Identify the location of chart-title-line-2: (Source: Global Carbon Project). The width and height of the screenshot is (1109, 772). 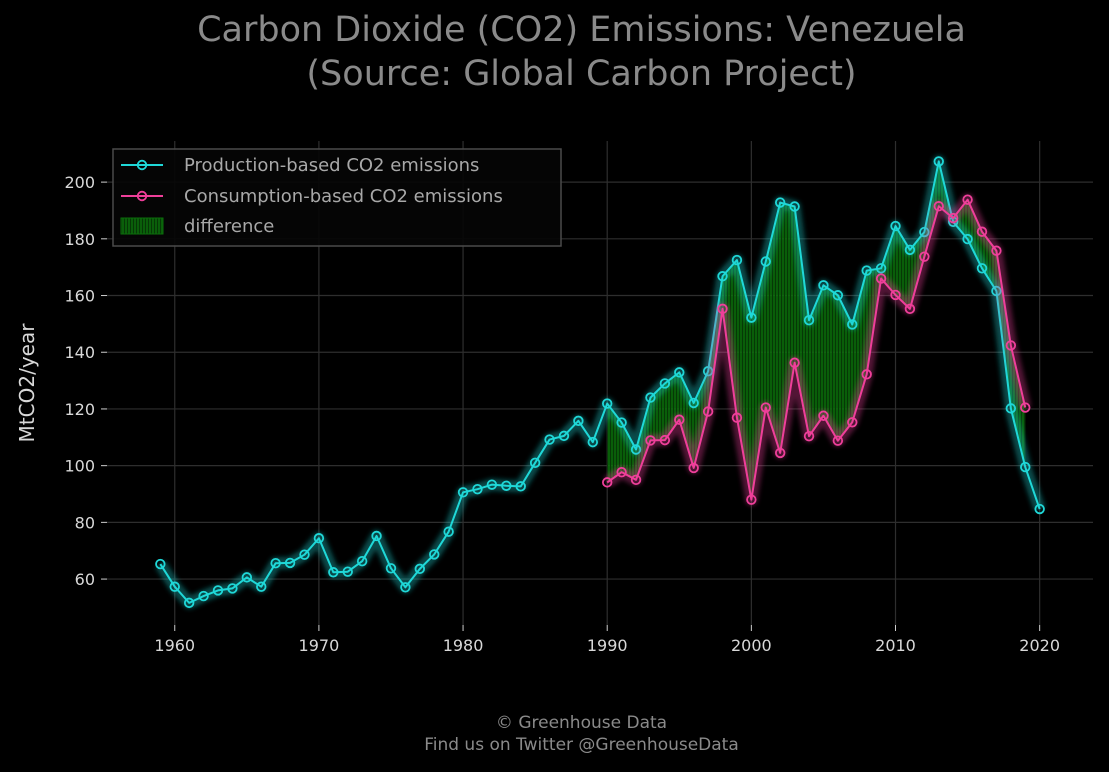
(581, 74).